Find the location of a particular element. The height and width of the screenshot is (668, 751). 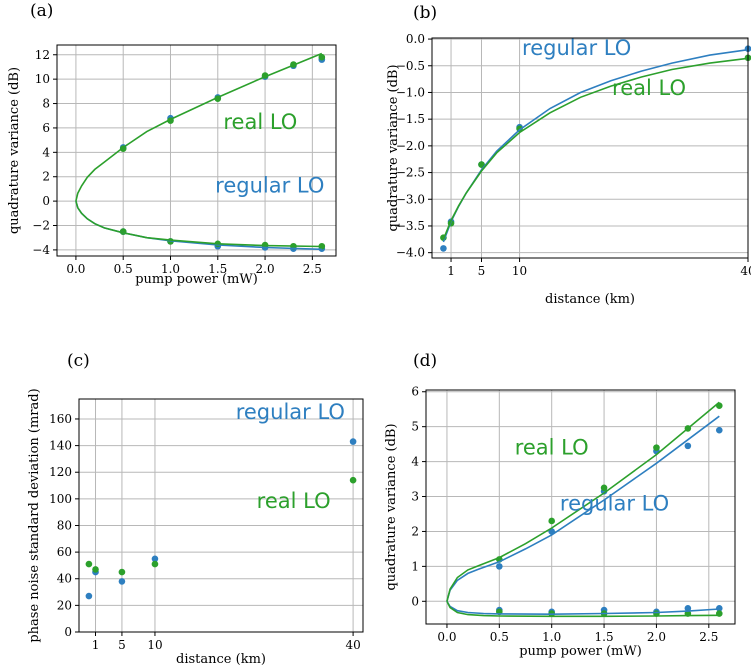

x-tick-label: 10 is located at coordinates (519, 271).